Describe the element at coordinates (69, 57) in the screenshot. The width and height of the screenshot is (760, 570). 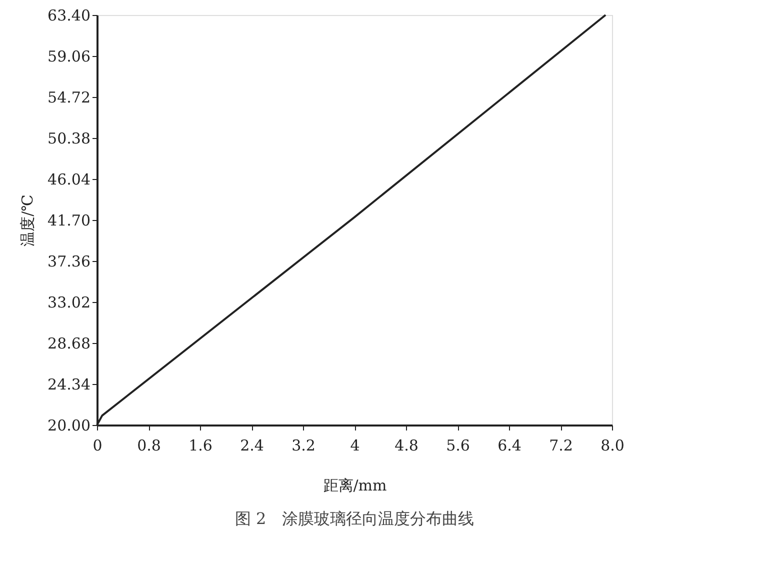
I see `y-tick-label: 59.06` at that location.